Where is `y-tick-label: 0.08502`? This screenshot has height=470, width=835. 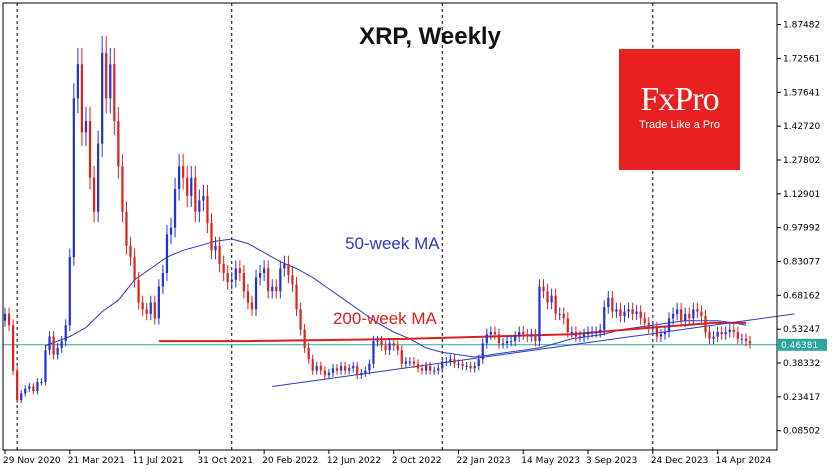
y-tick-label: 0.08502 is located at coordinates (801, 432).